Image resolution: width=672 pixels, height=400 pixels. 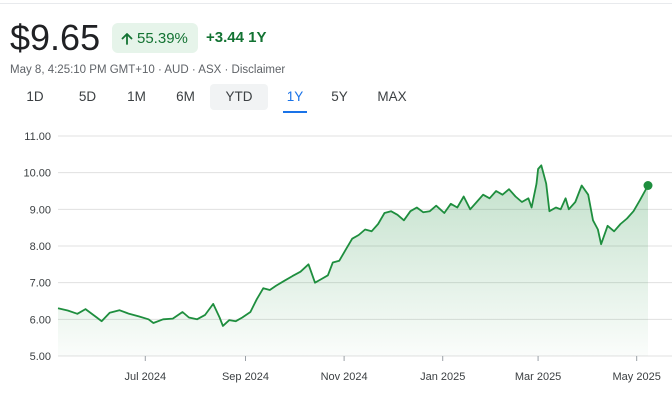 What do you see at coordinates (637, 377) in the screenshot?
I see `x-tick-label: May 2025` at bounding box center [637, 377].